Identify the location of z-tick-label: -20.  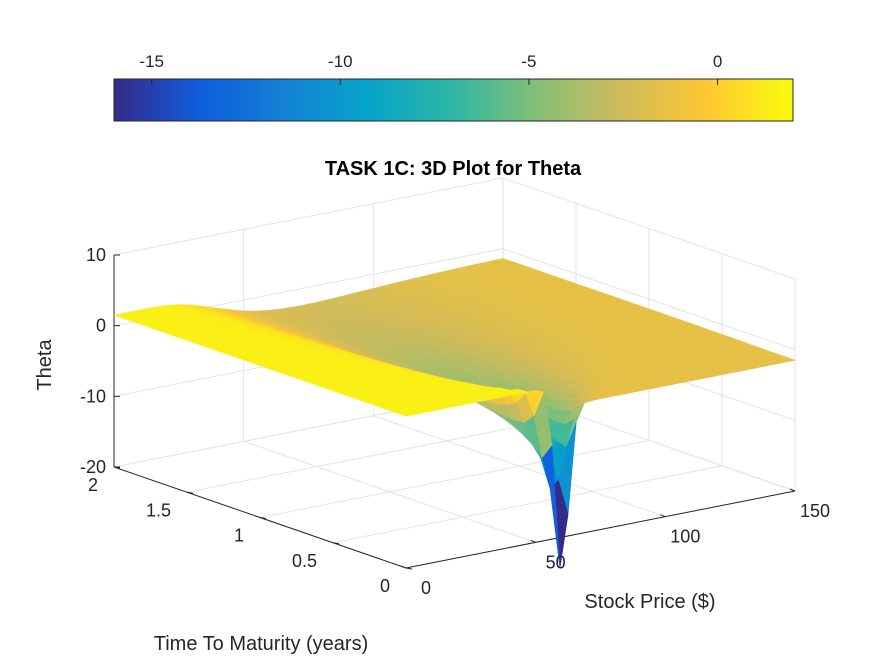
(93, 467).